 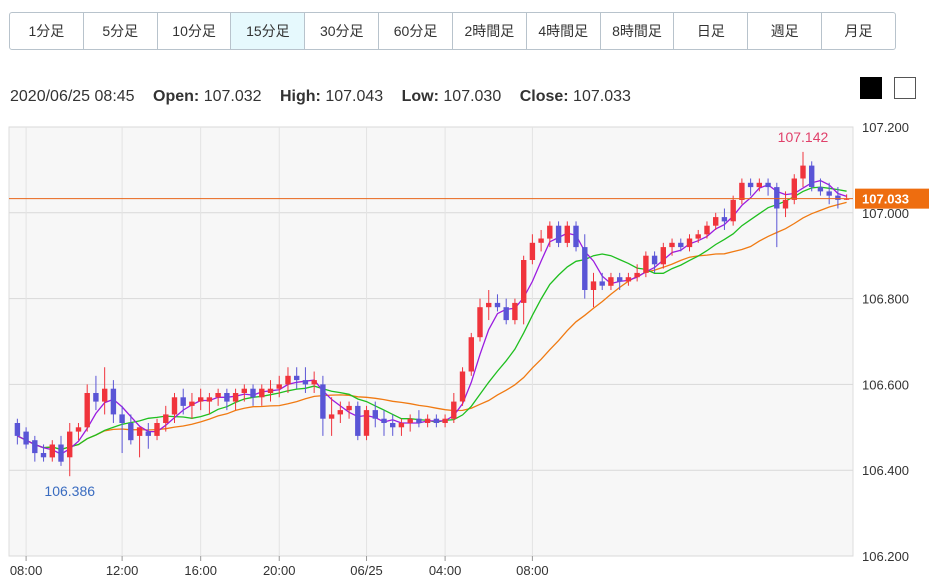 I want to click on low-value: 107.030, so click(x=472, y=96).